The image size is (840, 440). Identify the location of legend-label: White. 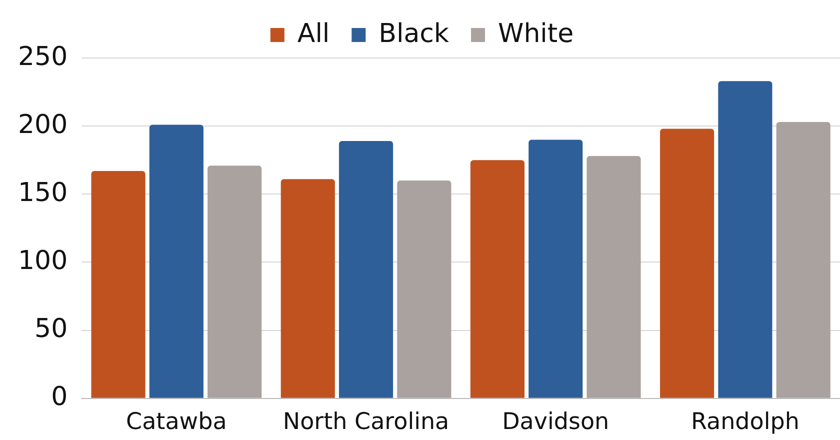
(536, 33).